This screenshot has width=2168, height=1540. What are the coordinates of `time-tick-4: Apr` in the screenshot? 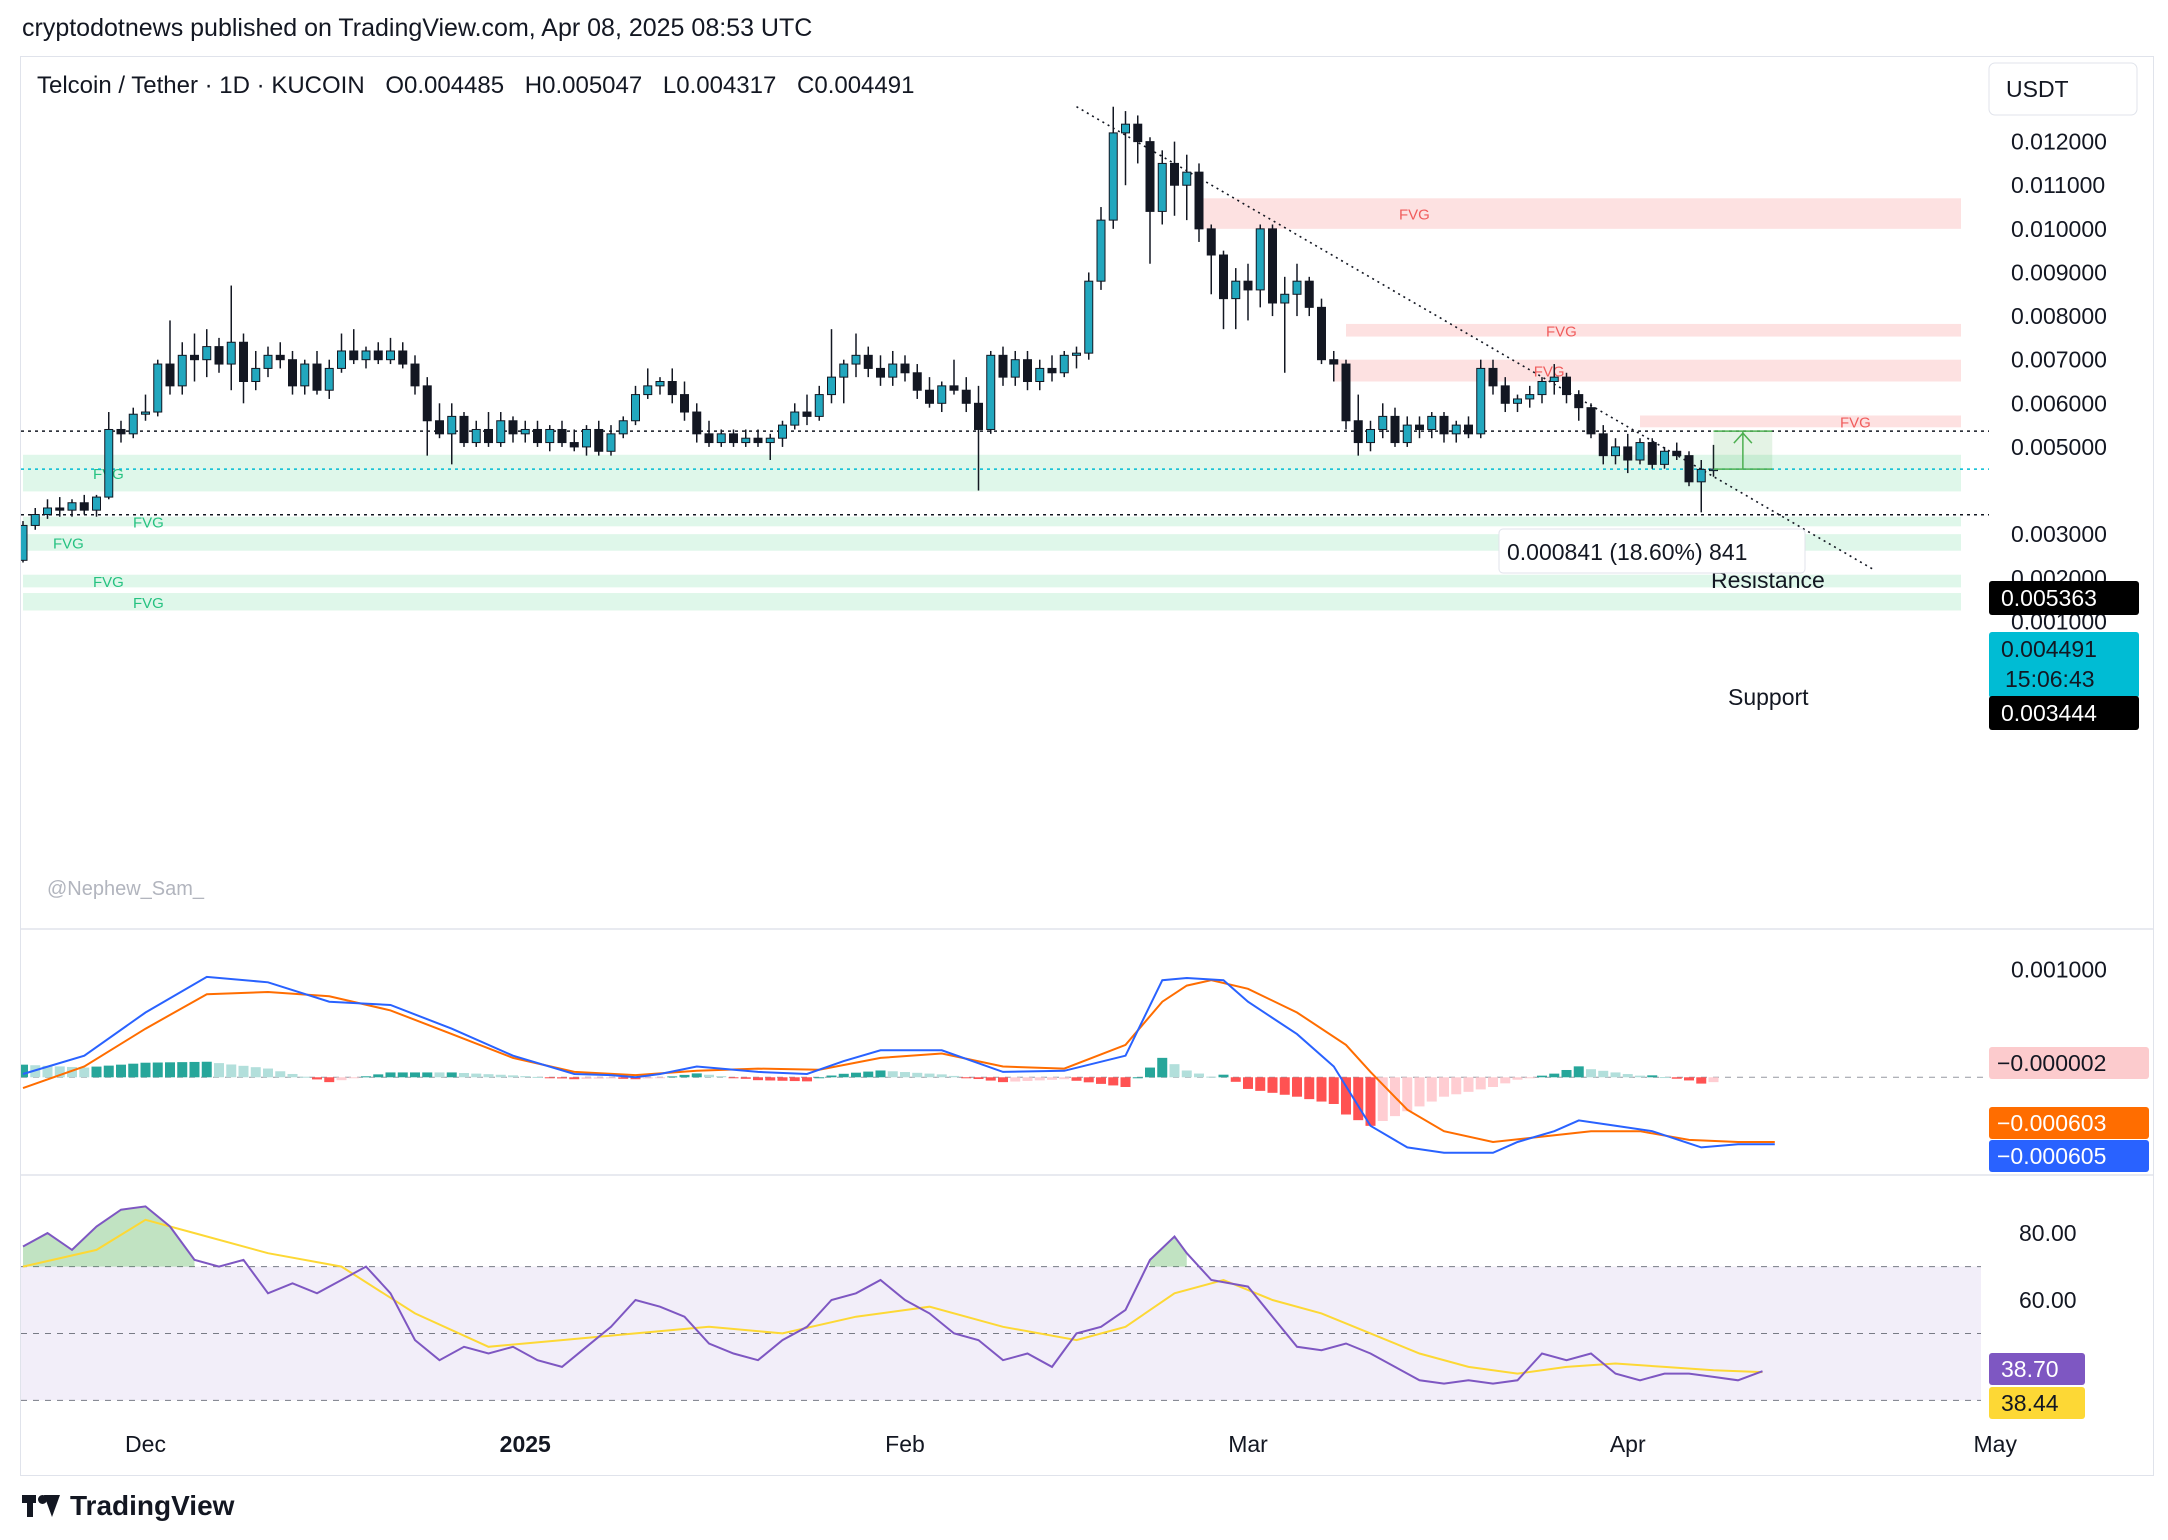 It's located at (1628, 1444).